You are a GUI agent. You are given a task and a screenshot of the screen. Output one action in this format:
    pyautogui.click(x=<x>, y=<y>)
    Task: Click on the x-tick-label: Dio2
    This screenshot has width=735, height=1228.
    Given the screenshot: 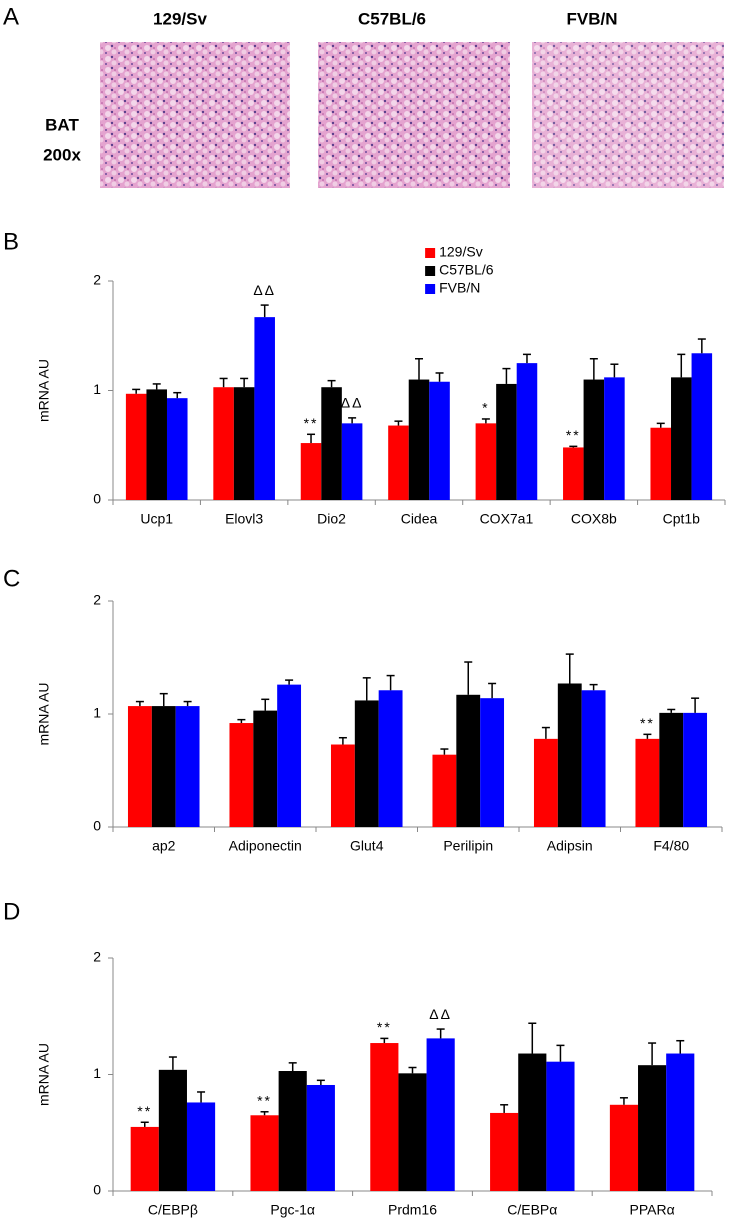 What is the action you would take?
    pyautogui.click(x=331, y=519)
    